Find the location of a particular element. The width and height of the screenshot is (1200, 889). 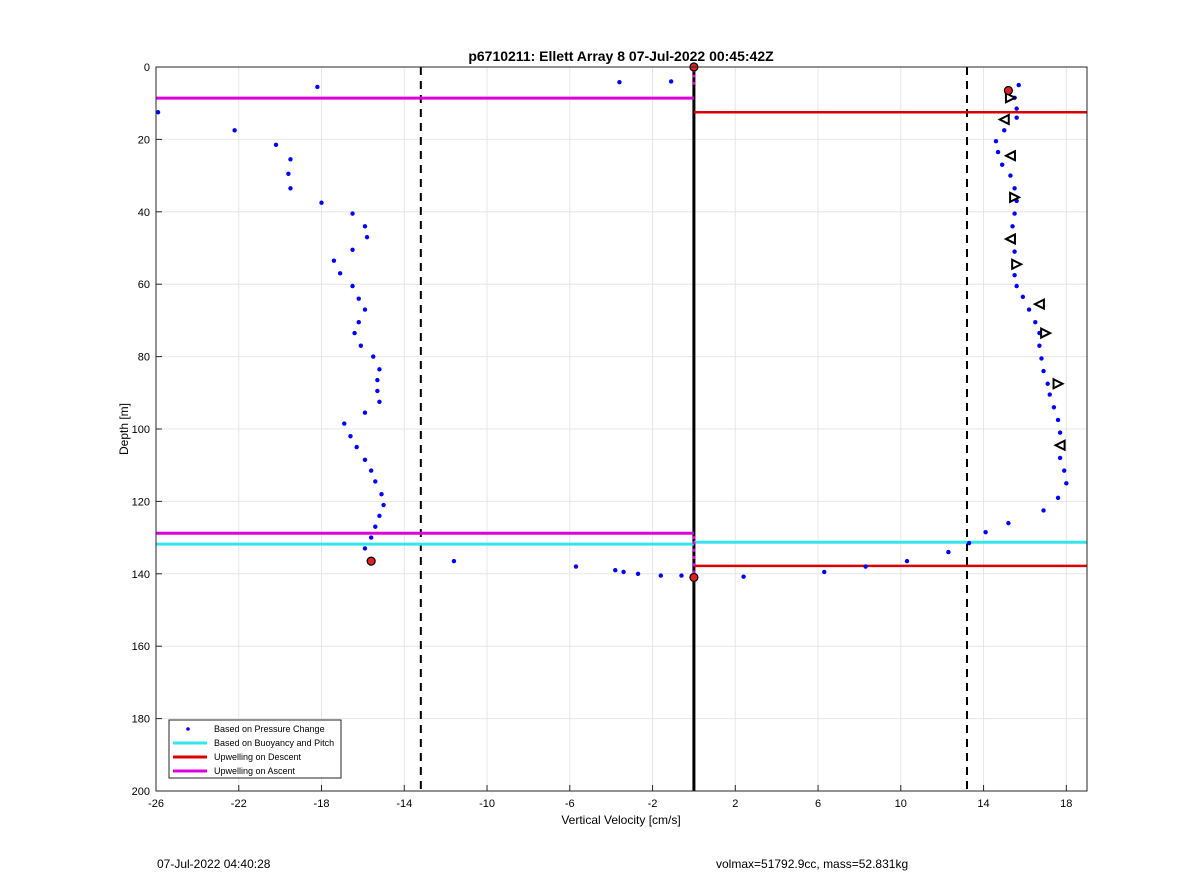

y-tick-label: 120 is located at coordinates (141, 502).